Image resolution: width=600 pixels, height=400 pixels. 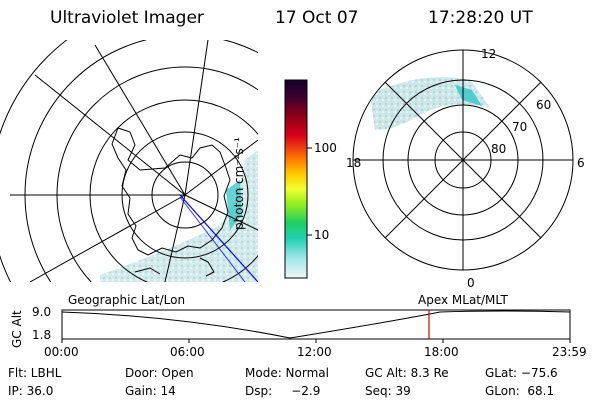 I want to click on status-glon: GLon: 68.1, so click(x=520, y=391).